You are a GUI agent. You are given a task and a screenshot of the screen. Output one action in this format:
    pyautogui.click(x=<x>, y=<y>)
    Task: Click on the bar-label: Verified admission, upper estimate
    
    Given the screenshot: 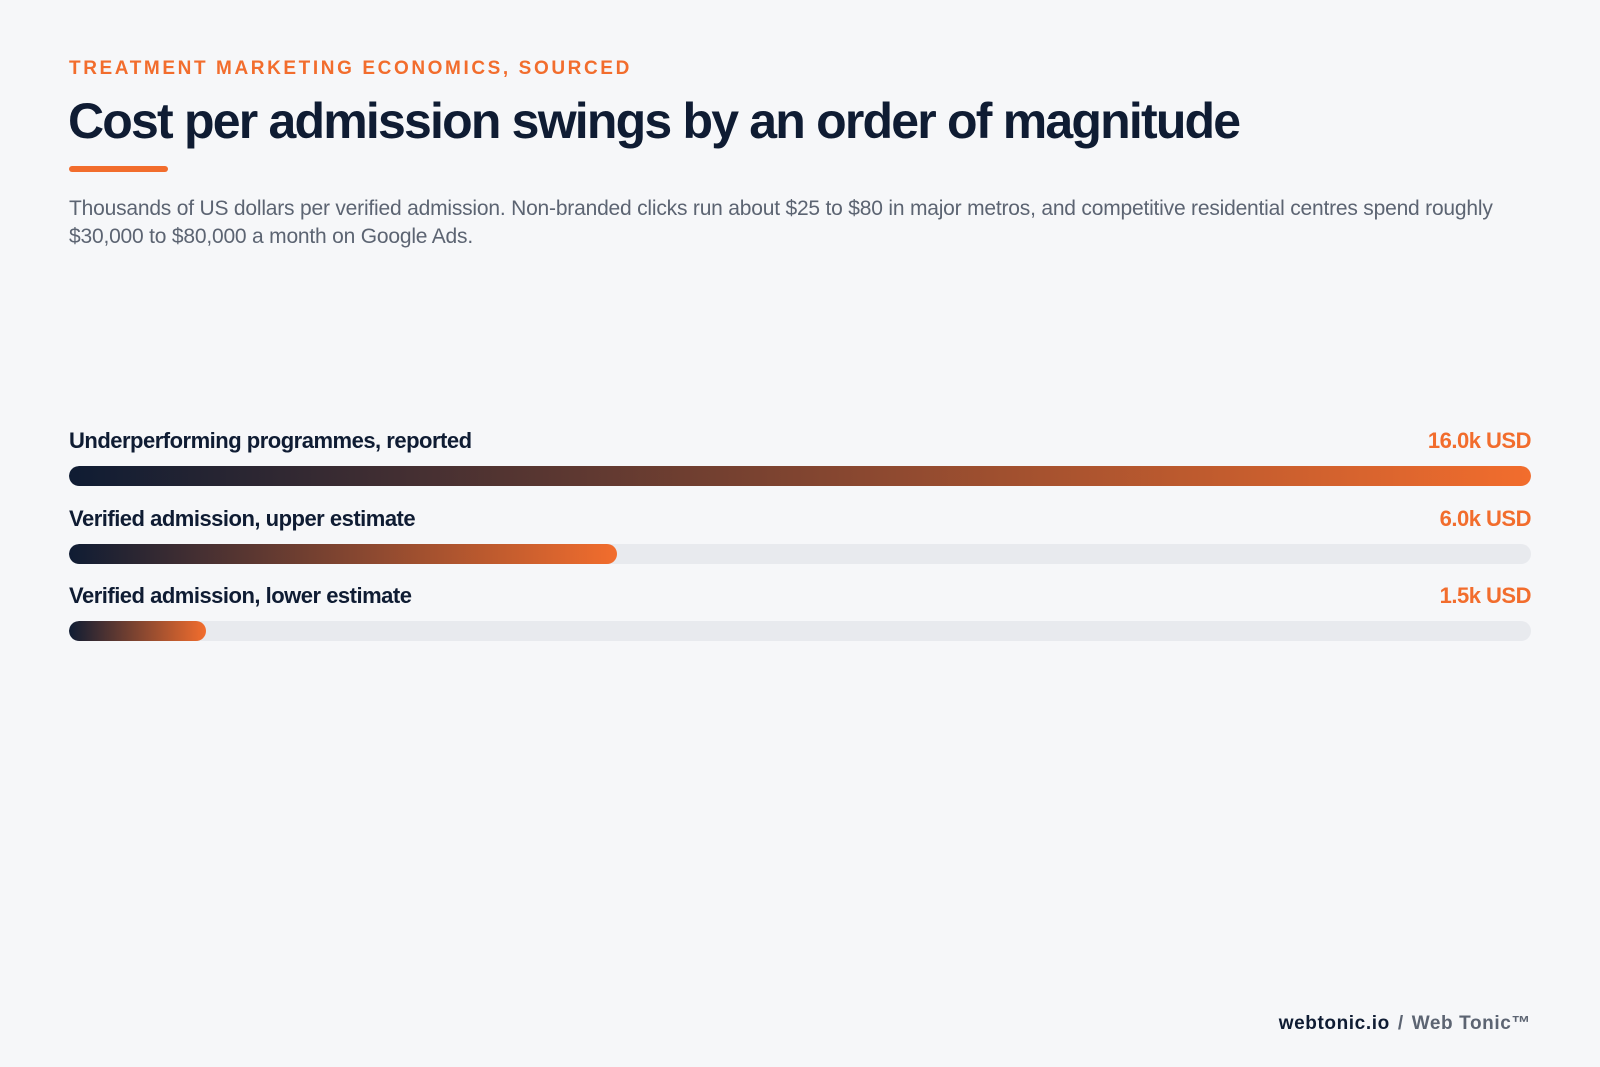 What is the action you would take?
    pyautogui.click(x=242, y=518)
    